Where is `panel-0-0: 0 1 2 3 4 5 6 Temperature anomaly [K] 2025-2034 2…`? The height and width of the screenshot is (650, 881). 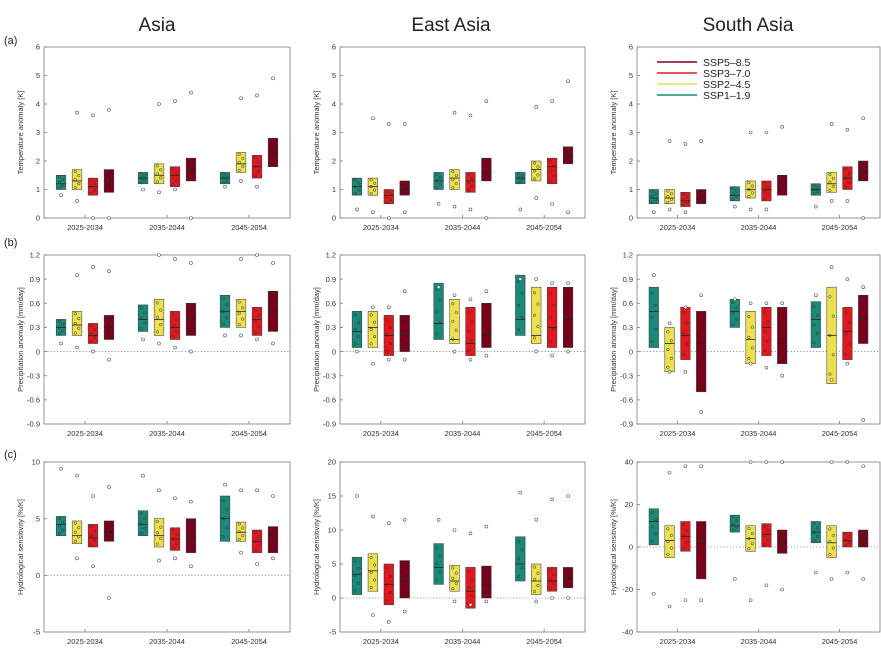
panel-0-0: 0 1 2 3 4 5 6 Temperature anomaly [K] 2025-2034 2… is located at coordinates (153, 137).